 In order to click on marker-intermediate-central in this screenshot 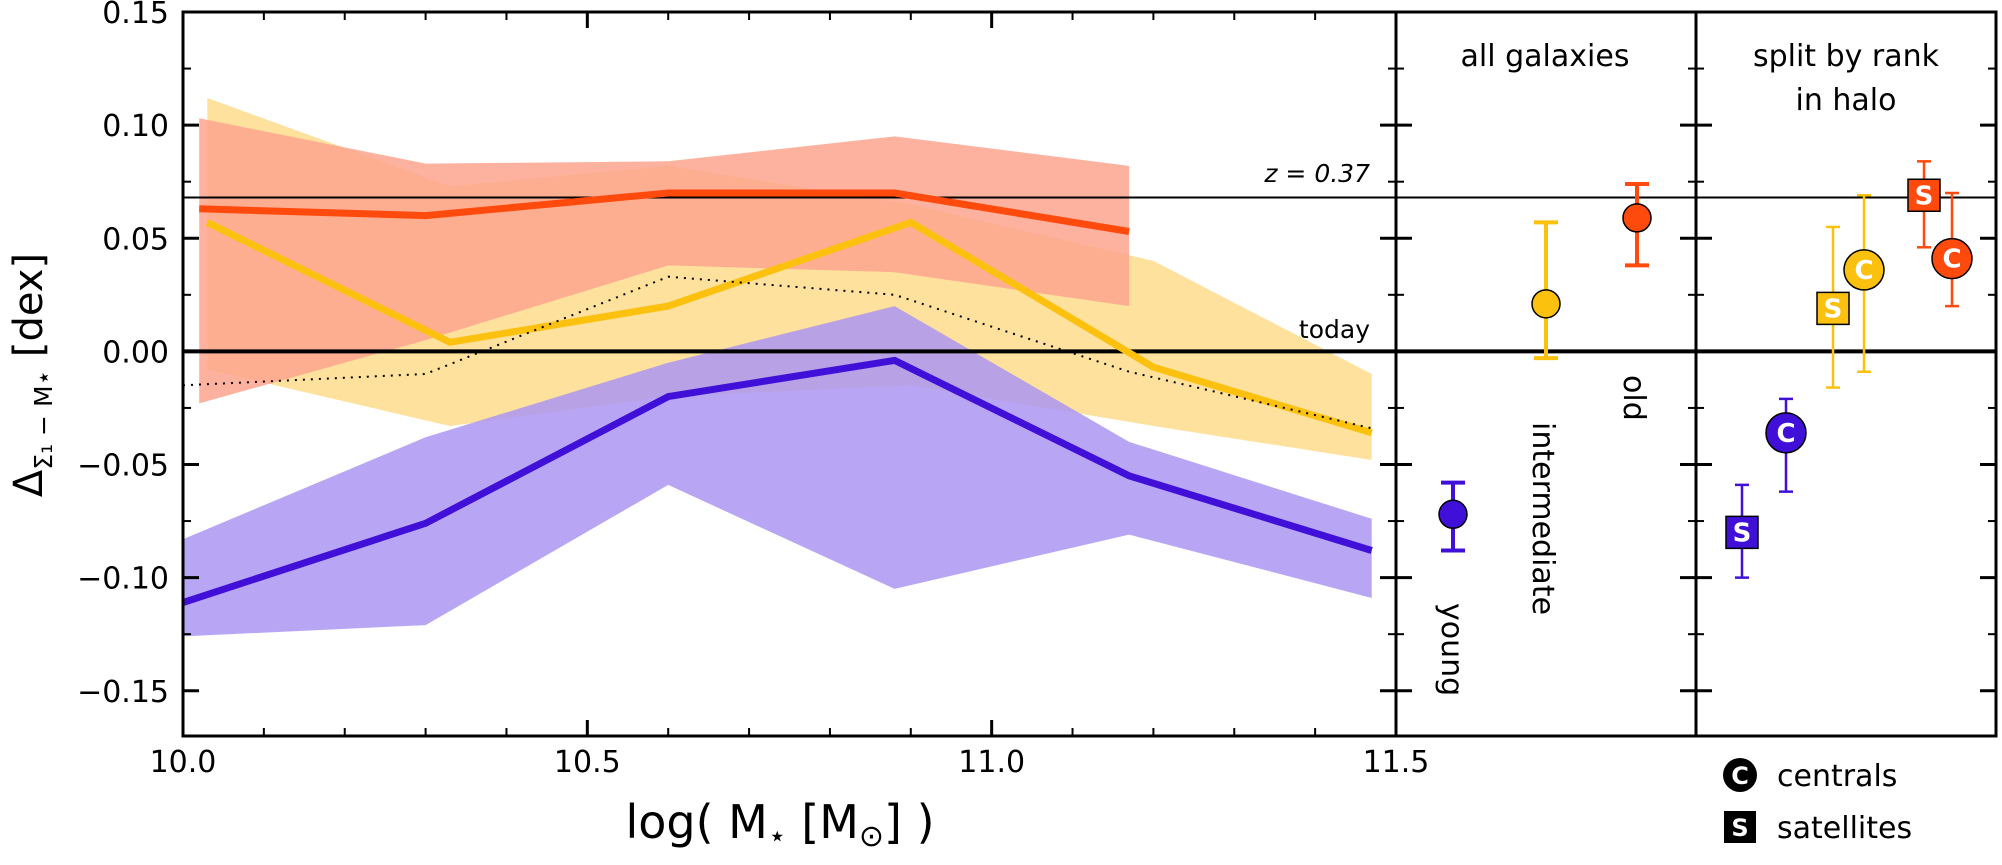, I will do `click(1864, 270)`.